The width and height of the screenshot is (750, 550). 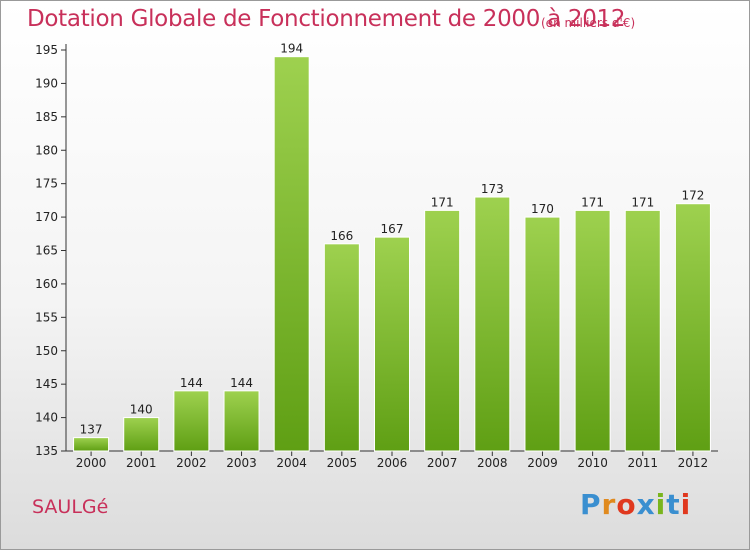 What do you see at coordinates (46, 451) in the screenshot?
I see `y-tick-label: 135` at bounding box center [46, 451].